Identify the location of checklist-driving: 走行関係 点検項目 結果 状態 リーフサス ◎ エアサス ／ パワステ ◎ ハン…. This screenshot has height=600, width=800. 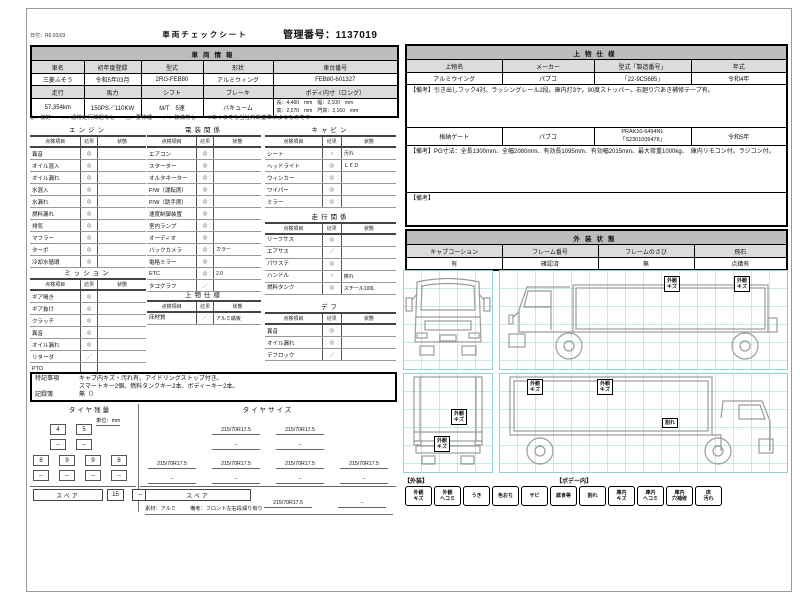
(330, 253).